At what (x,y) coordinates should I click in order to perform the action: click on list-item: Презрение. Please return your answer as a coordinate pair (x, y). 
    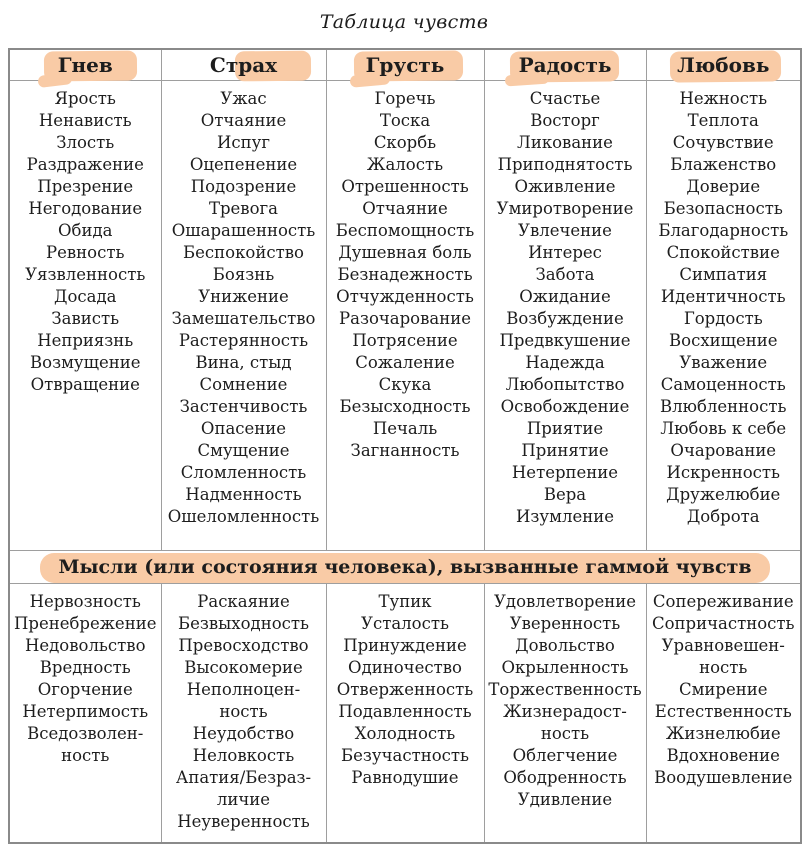
    Looking at the image, I should click on (85, 186).